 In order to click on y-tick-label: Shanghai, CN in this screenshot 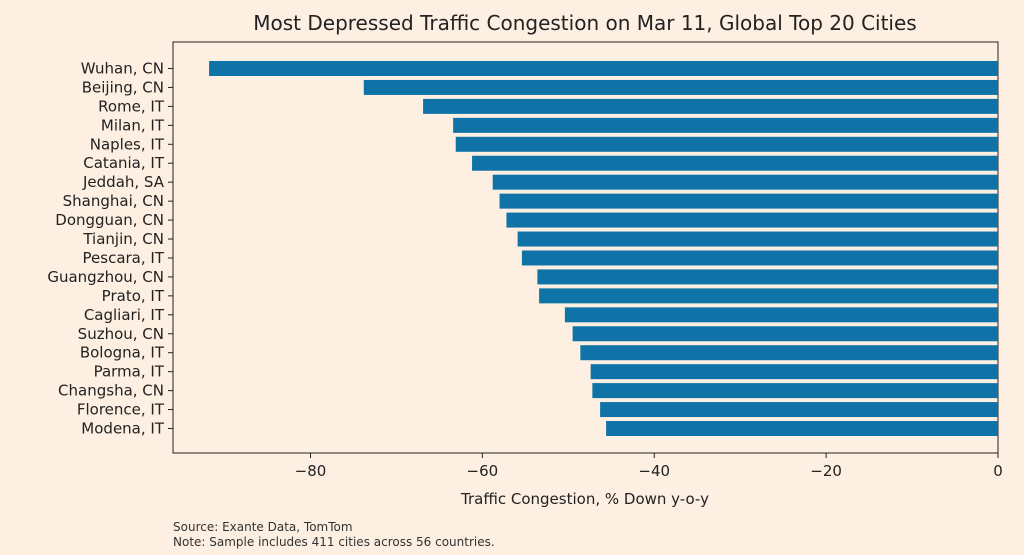, I will do `click(113, 201)`.